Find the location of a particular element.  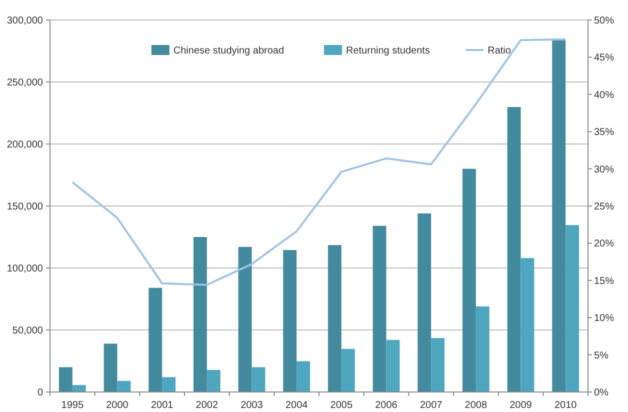

x-tick-label: 2001 is located at coordinates (162, 405).